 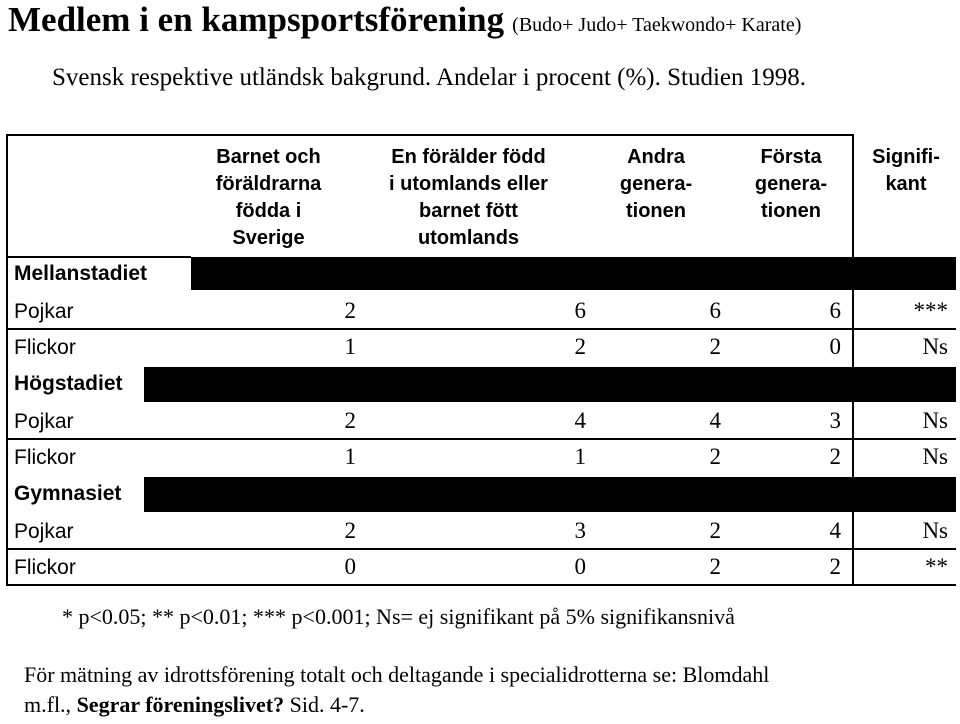 I want to click on table-left-border, so click(x=7, y=360).